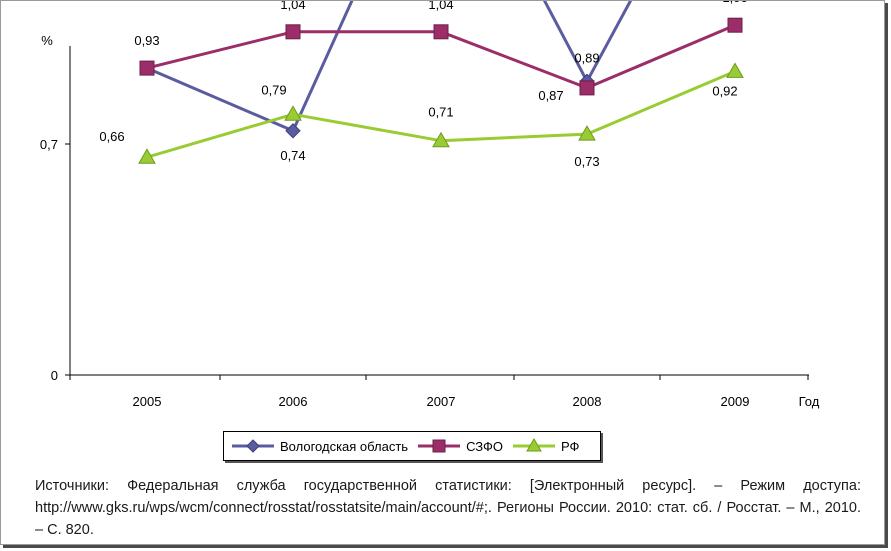  Describe the element at coordinates (47, 40) in the screenshot. I see `y-axis-label: %` at that location.